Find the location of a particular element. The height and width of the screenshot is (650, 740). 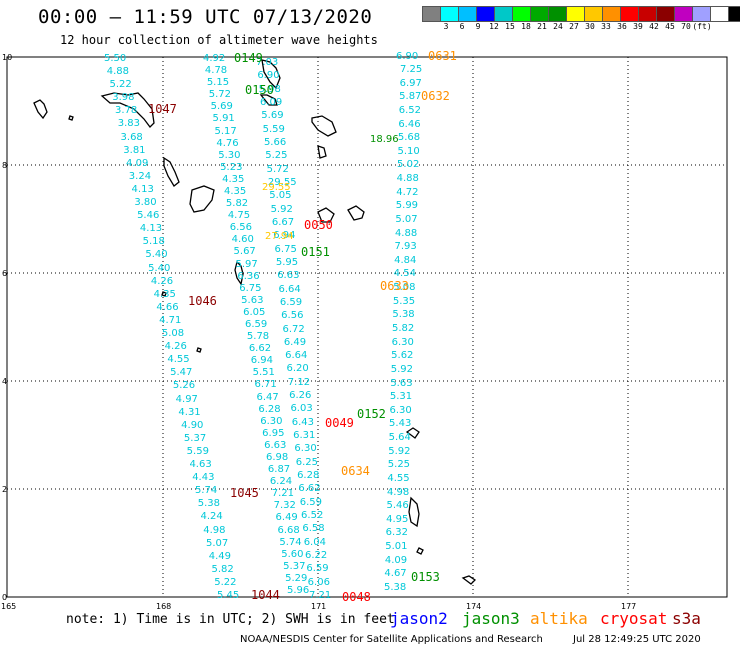

swh-value: 4.13 is located at coordinates (151, 229).